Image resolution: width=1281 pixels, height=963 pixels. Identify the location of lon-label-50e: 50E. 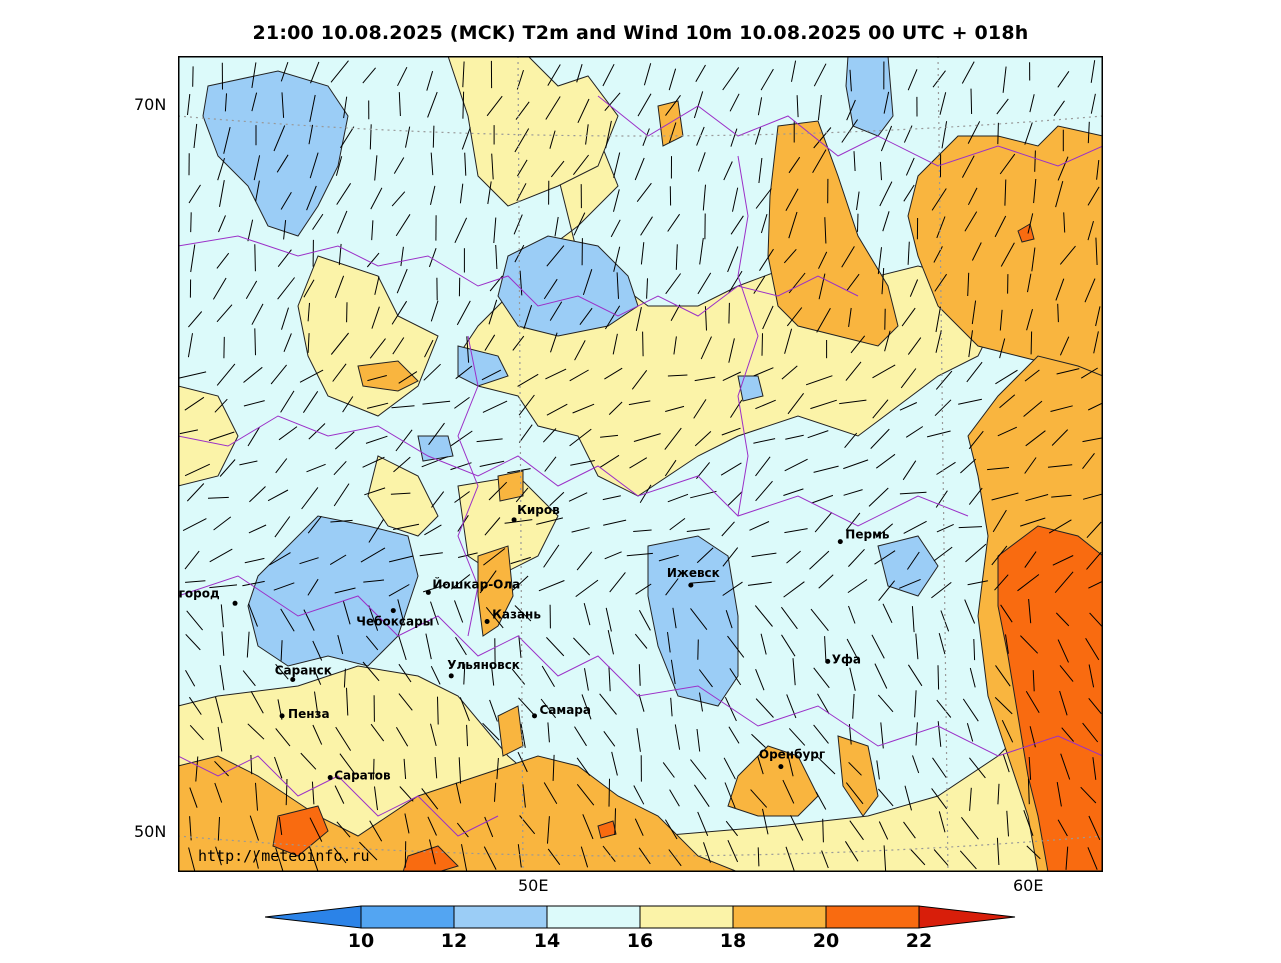
(533, 885).